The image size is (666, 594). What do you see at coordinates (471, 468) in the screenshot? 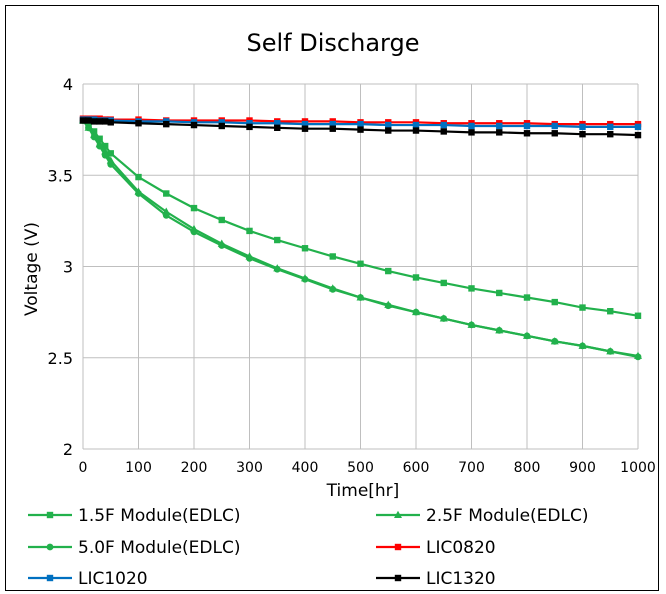
I see `x-tick-label: 700` at bounding box center [471, 468].